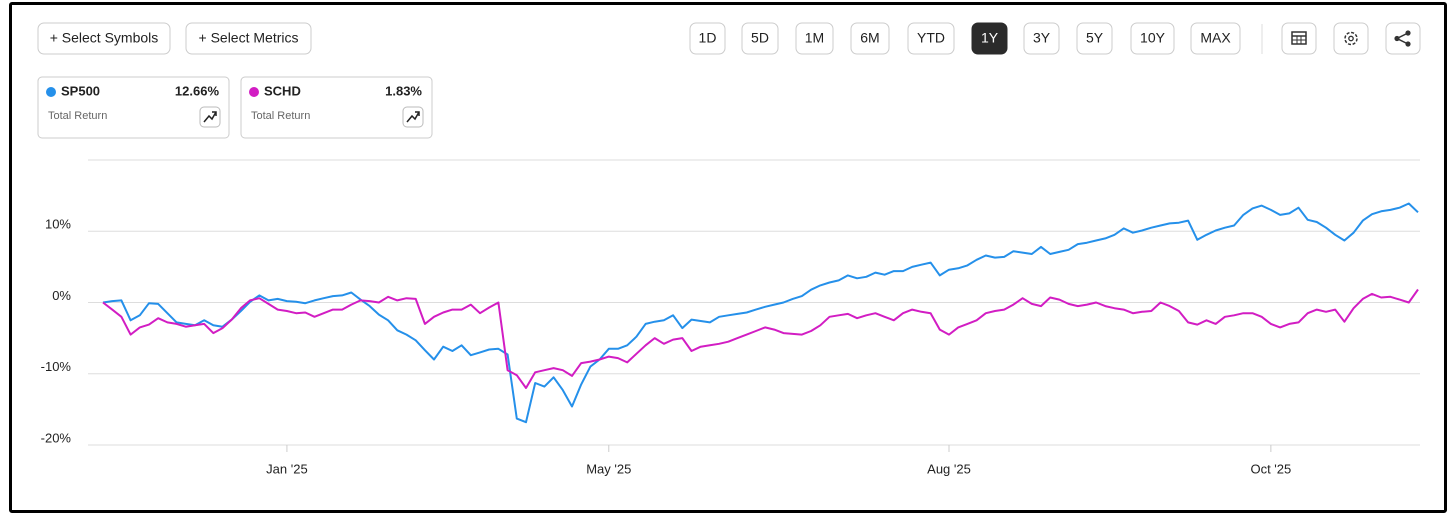 The image size is (1456, 515). I want to click on y-tick-label: 10%, so click(58, 224).